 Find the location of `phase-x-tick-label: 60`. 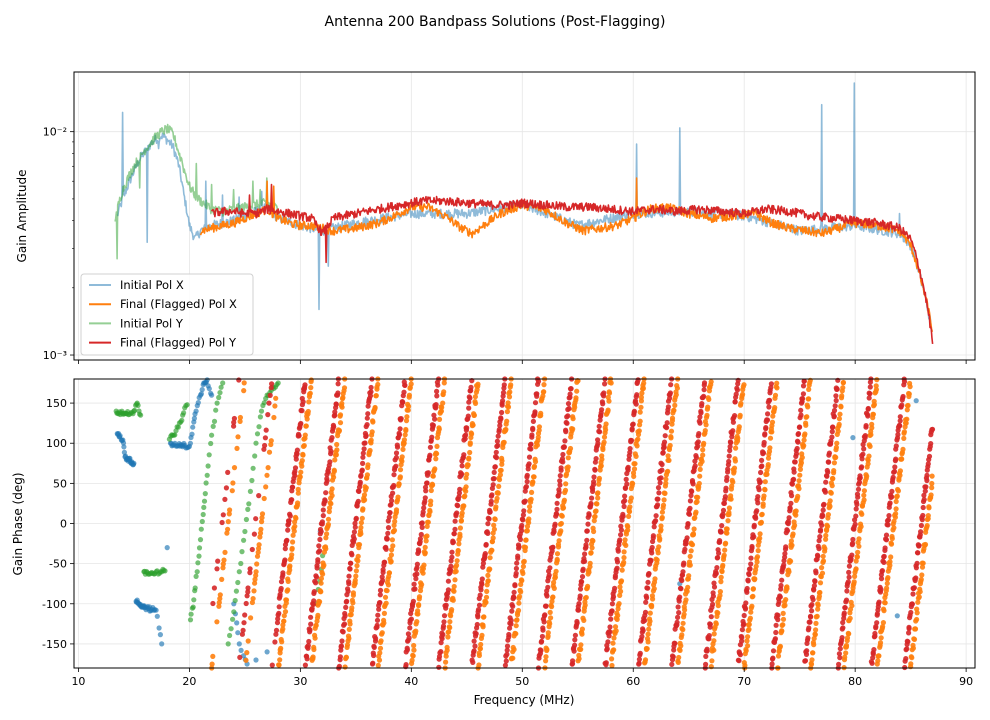

phase-x-tick-label: 60 is located at coordinates (633, 681).